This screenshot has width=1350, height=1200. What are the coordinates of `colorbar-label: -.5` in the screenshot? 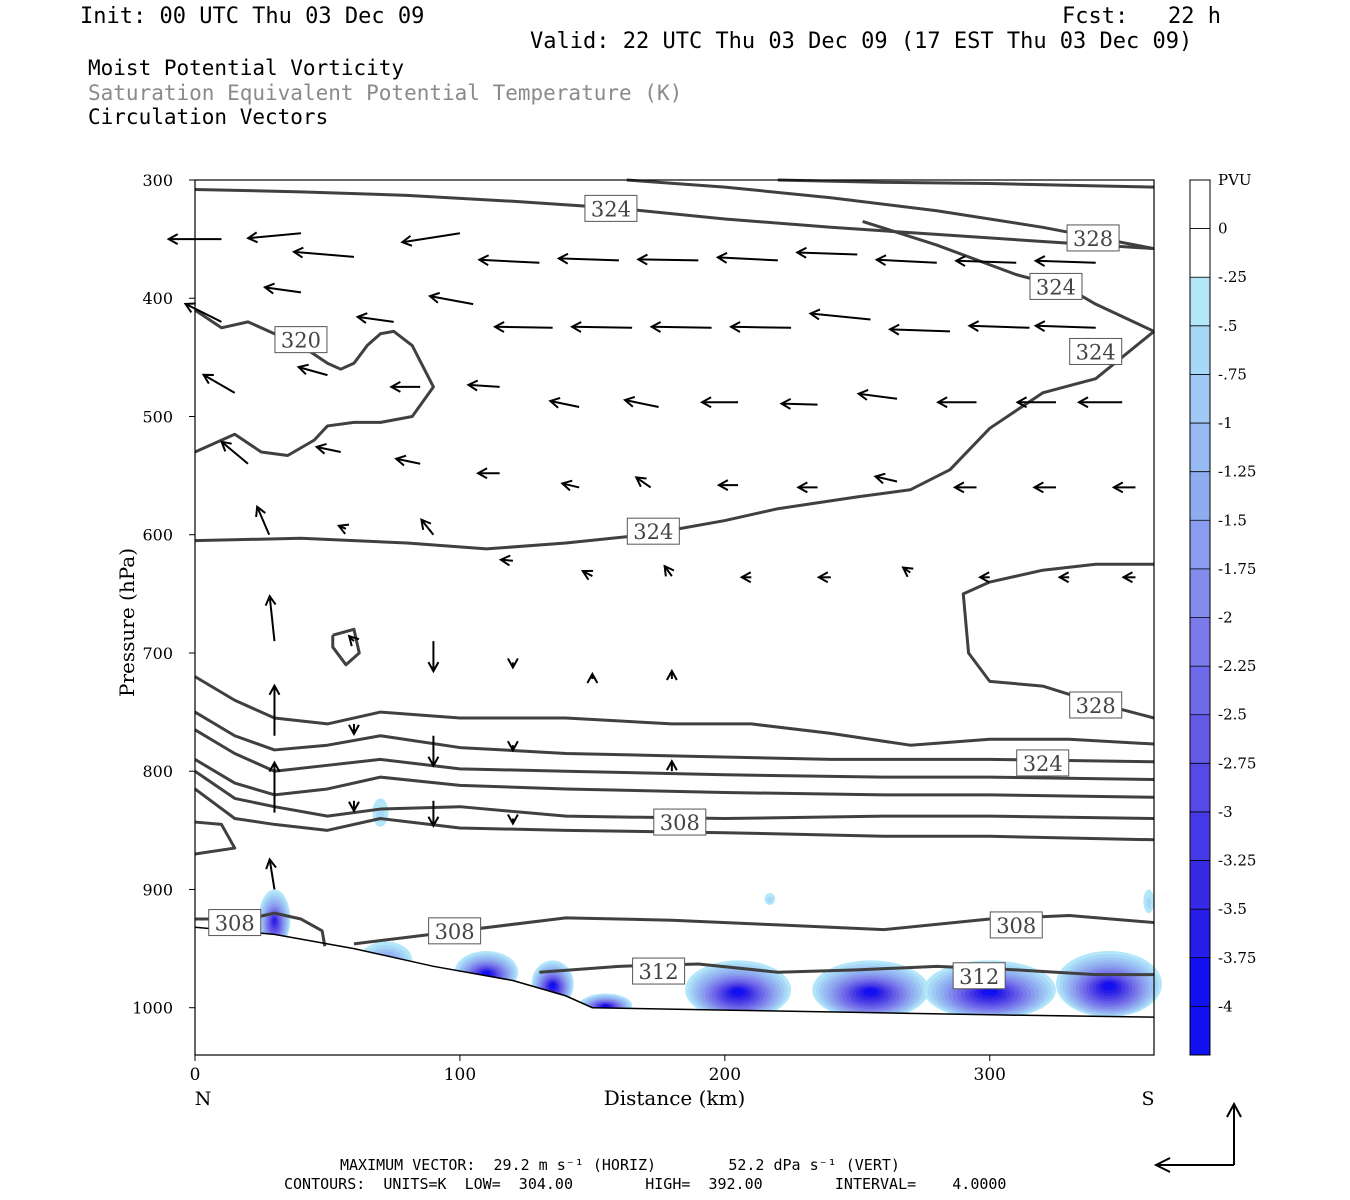 It's located at (1227, 326).